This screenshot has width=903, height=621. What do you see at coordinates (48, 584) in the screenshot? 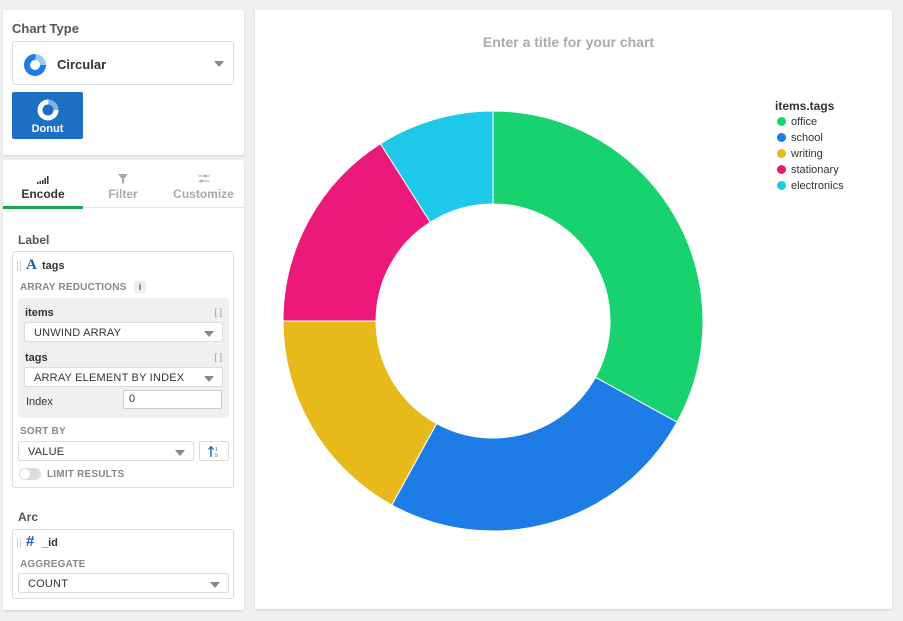
I see `aggregate-value: COUNT` at bounding box center [48, 584].